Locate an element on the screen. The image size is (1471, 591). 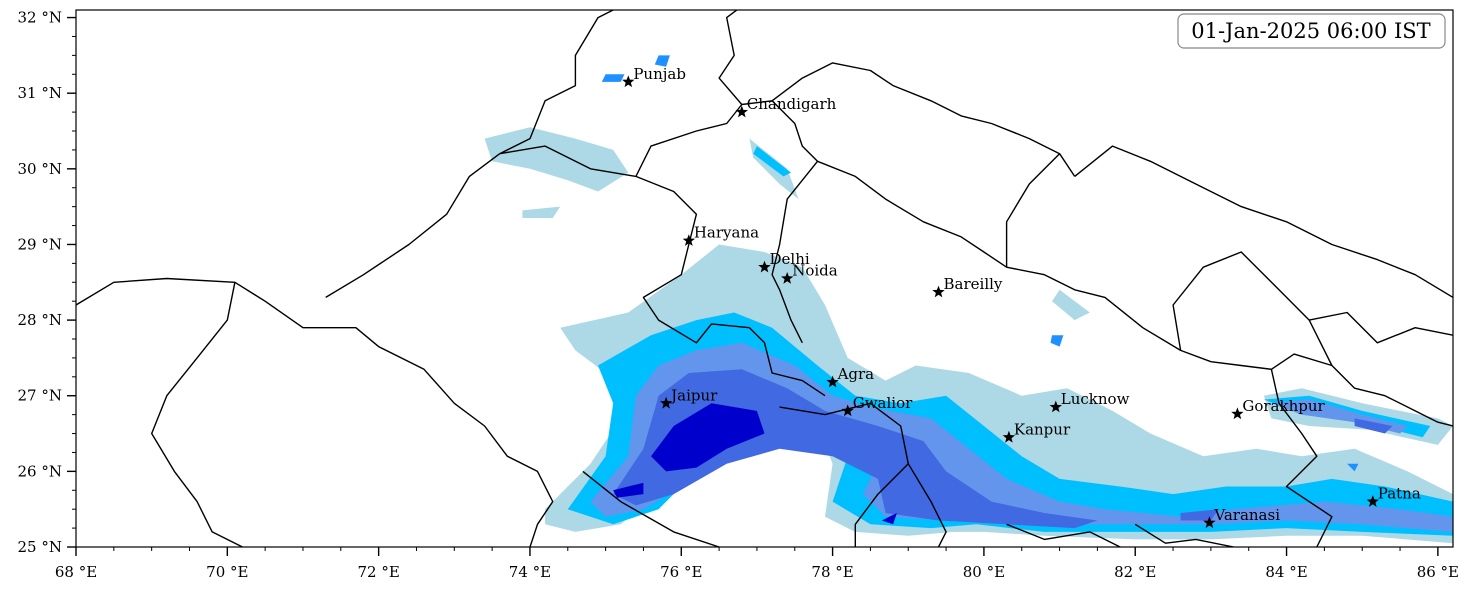
x-tick-label: 70 °E is located at coordinates (227, 572).